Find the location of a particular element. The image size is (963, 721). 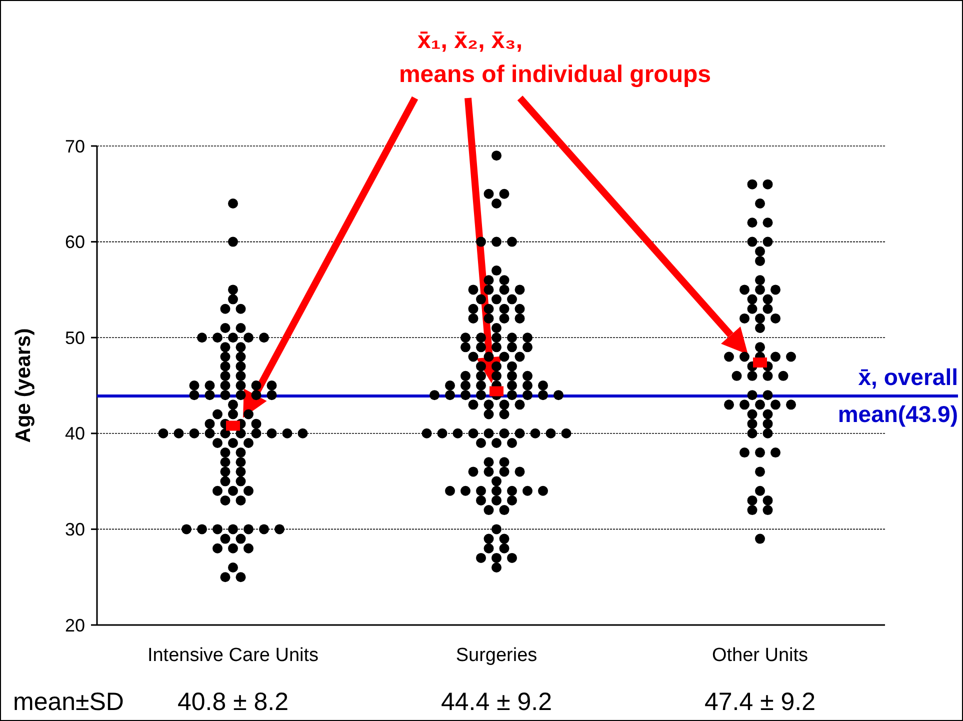

y-tick-label: 70 is located at coordinates (74, 146).